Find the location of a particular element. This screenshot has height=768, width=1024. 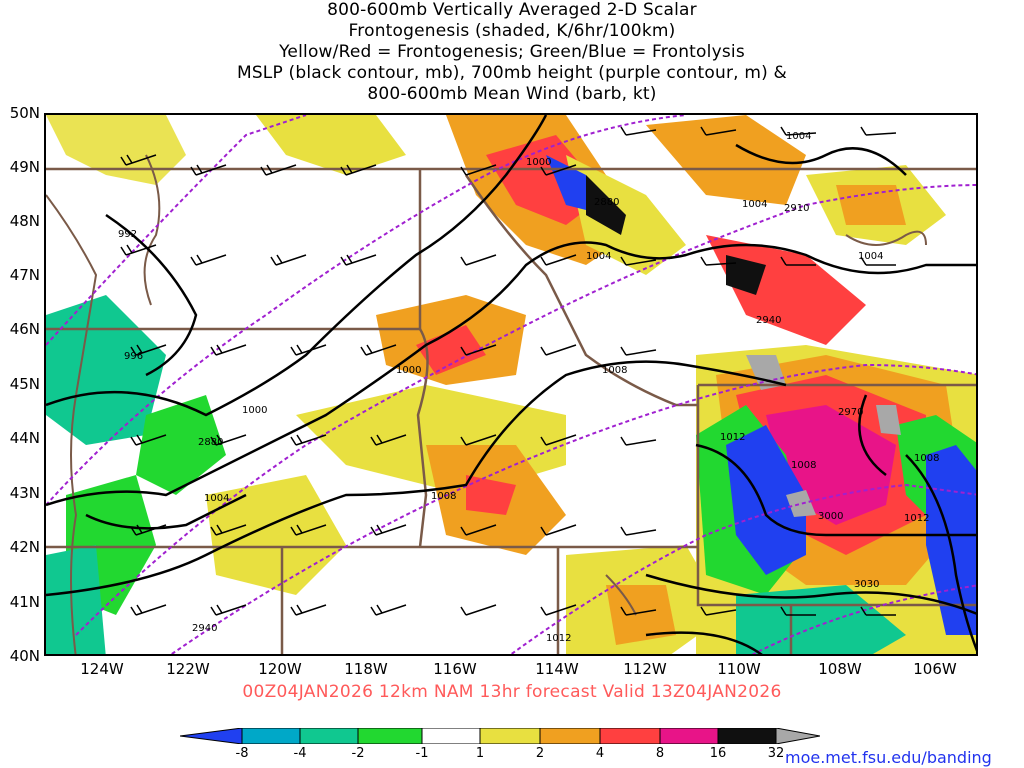

colorbar-label: -2 is located at coordinates (358, 753).